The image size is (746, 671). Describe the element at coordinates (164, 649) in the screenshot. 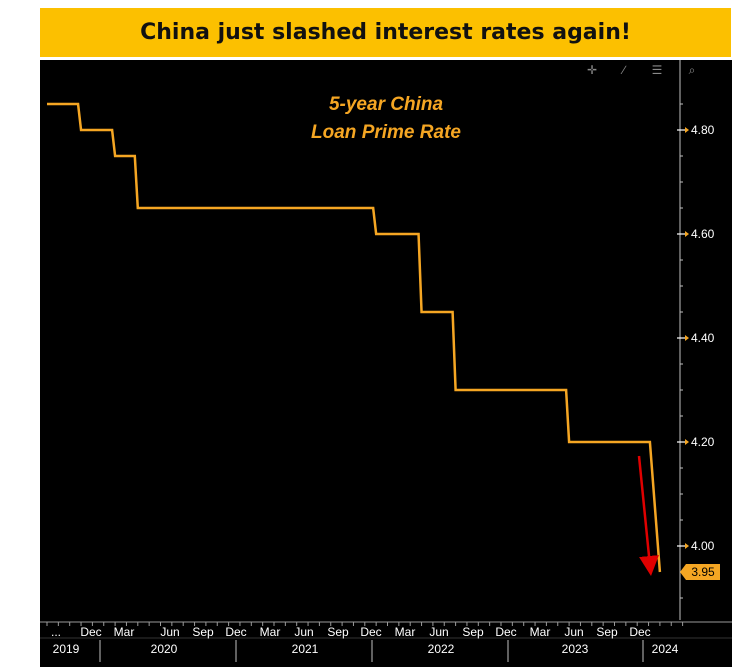

I see `x-year-label: 2020` at that location.